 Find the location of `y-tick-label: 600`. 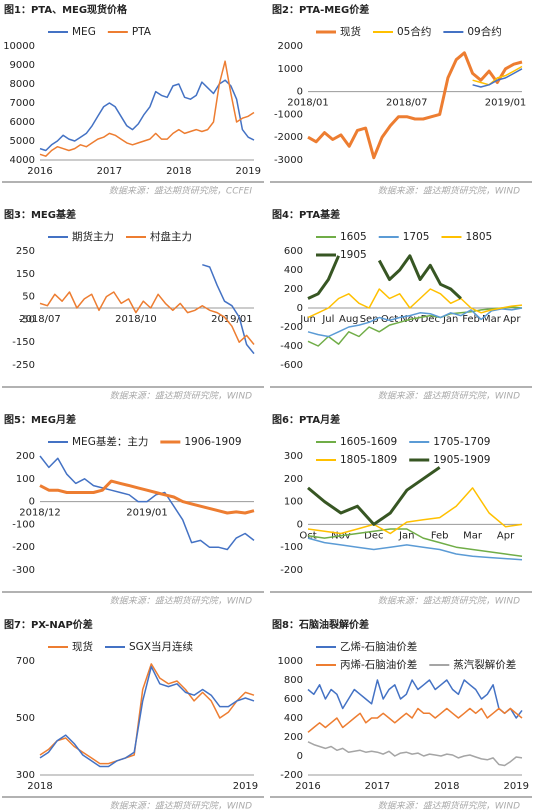

y-tick-label: 600 is located at coordinates (293, 251).